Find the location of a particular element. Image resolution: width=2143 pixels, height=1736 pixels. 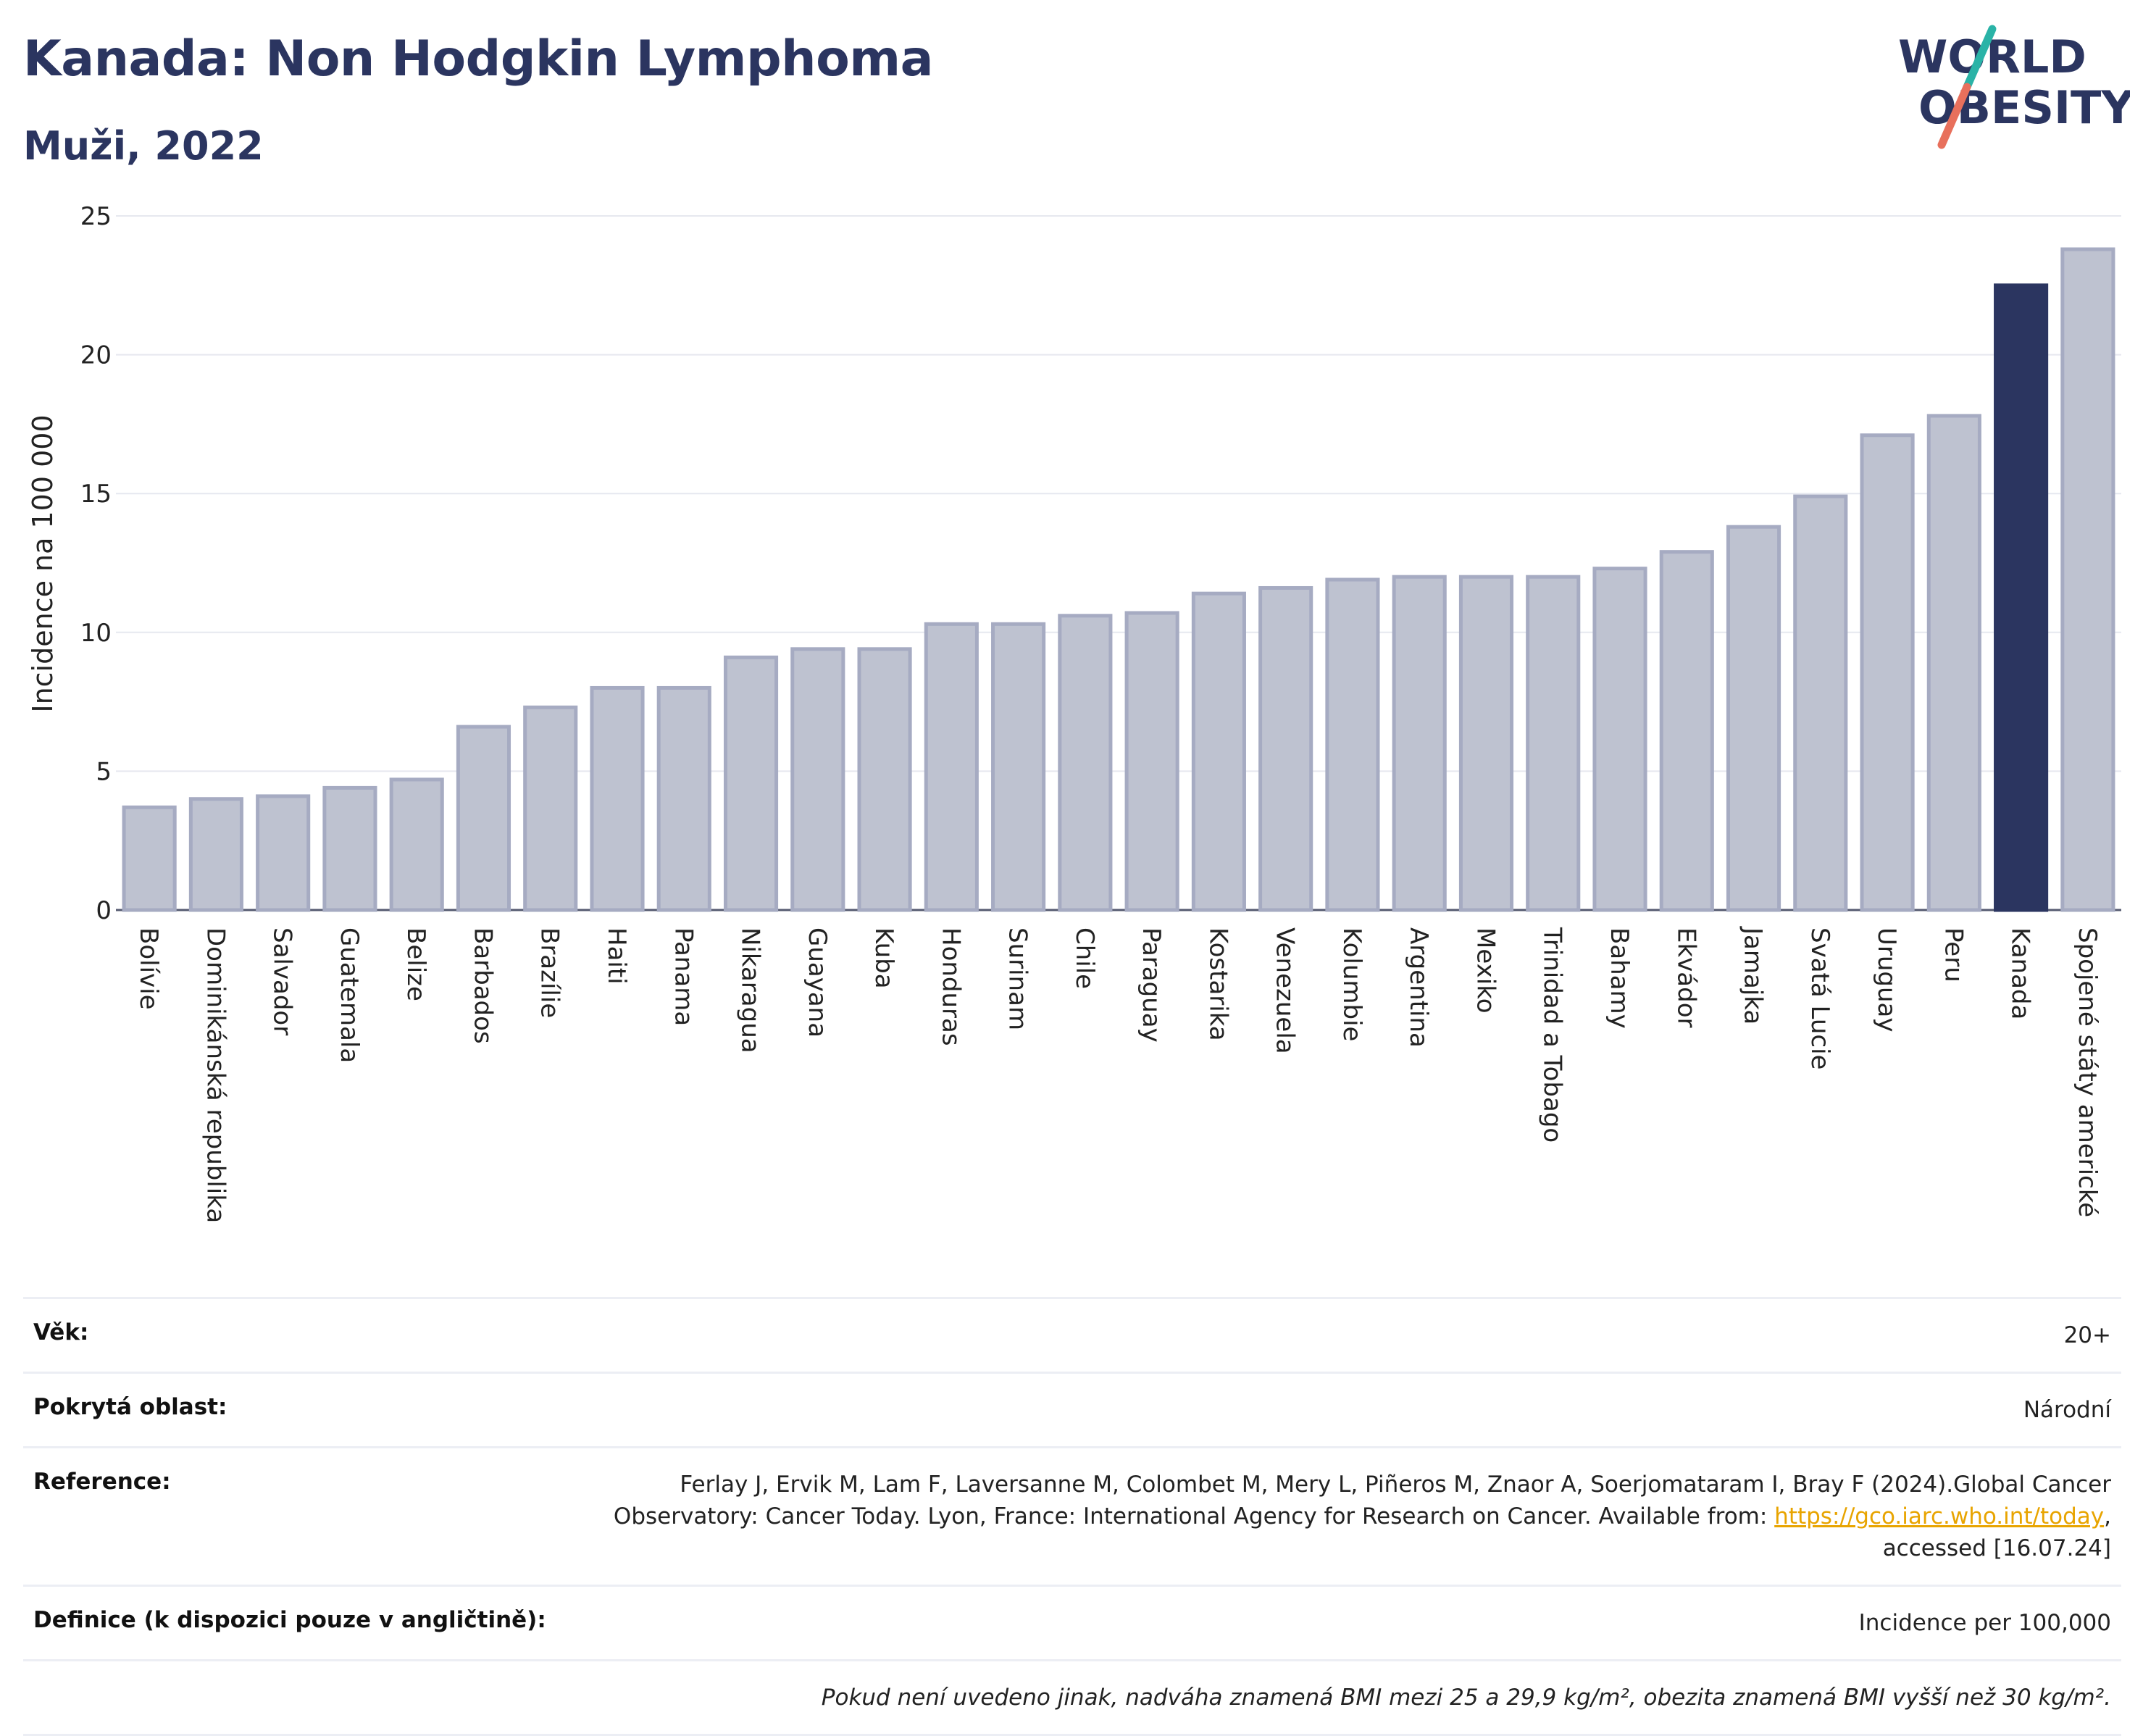

x-tick-label: Mexiko is located at coordinates (1486, 970).